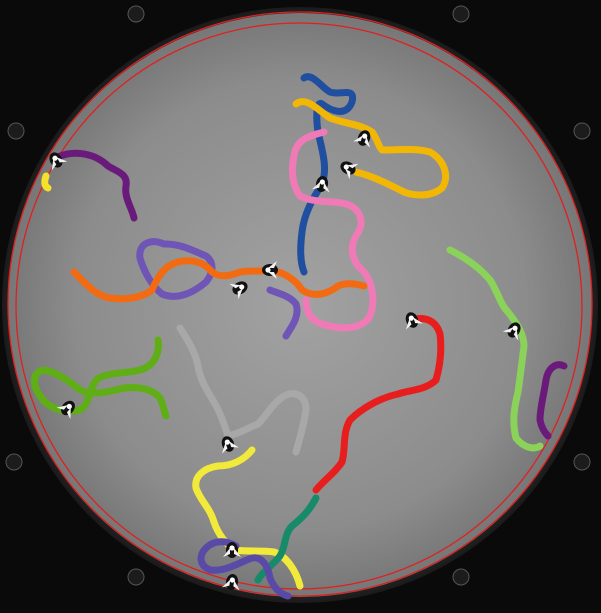 The height and width of the screenshot is (613, 601). Describe the element at coordinates (248, 518) in the screenshot. I see `trail-yellow` at that location.